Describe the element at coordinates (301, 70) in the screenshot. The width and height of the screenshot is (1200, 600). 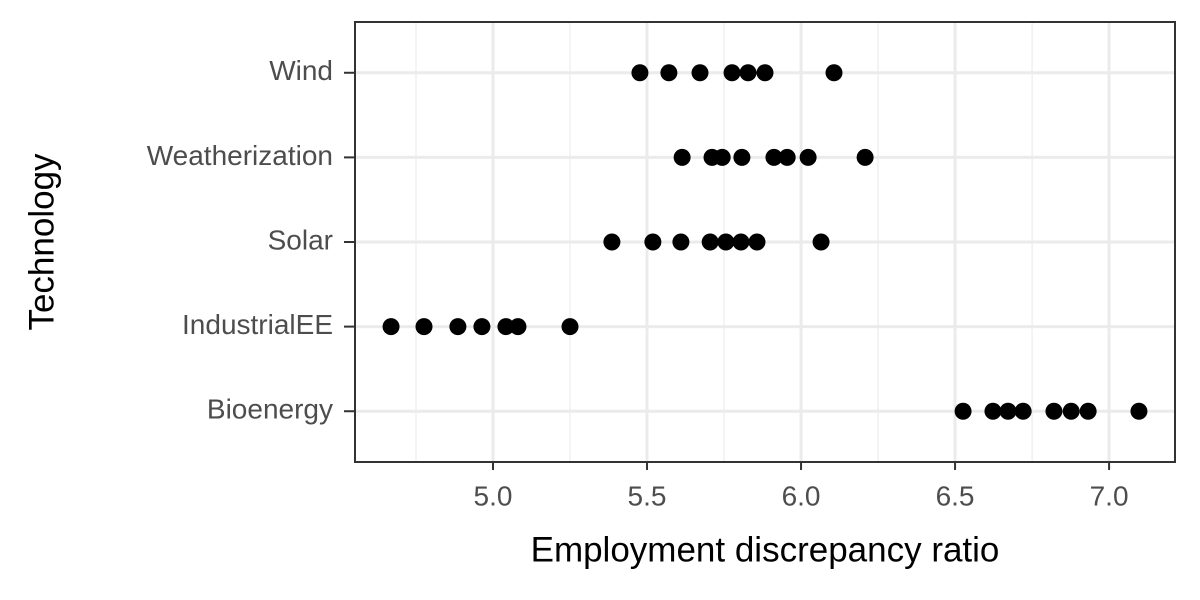
I see `y-tick-label: Wind` at that location.